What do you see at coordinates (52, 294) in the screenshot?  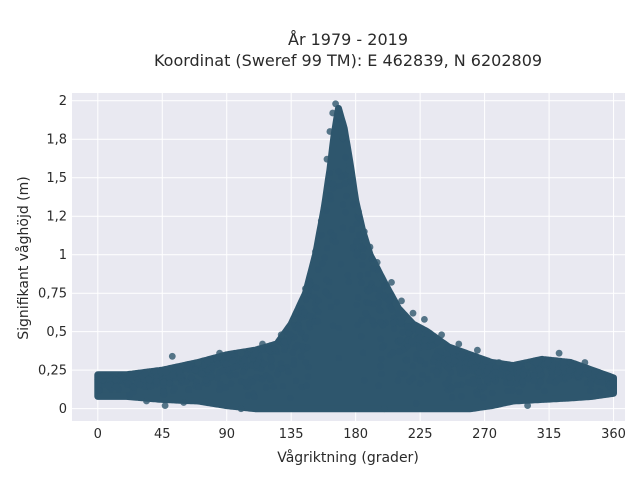 I see `y-tick-label: 0,75` at bounding box center [52, 294].